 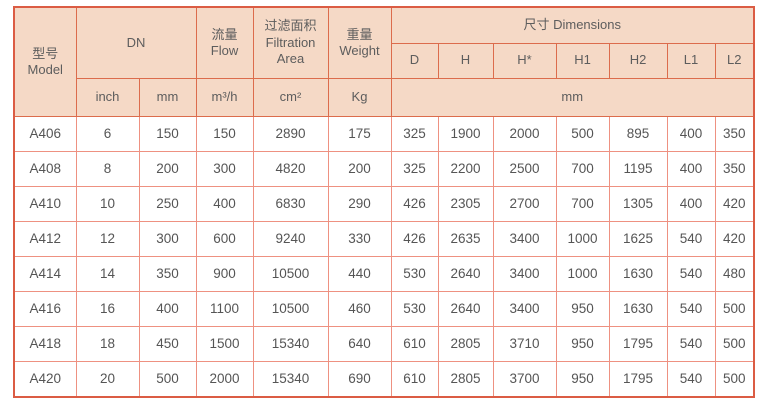 I want to click on value-cell: 1900, so click(x=465, y=133).